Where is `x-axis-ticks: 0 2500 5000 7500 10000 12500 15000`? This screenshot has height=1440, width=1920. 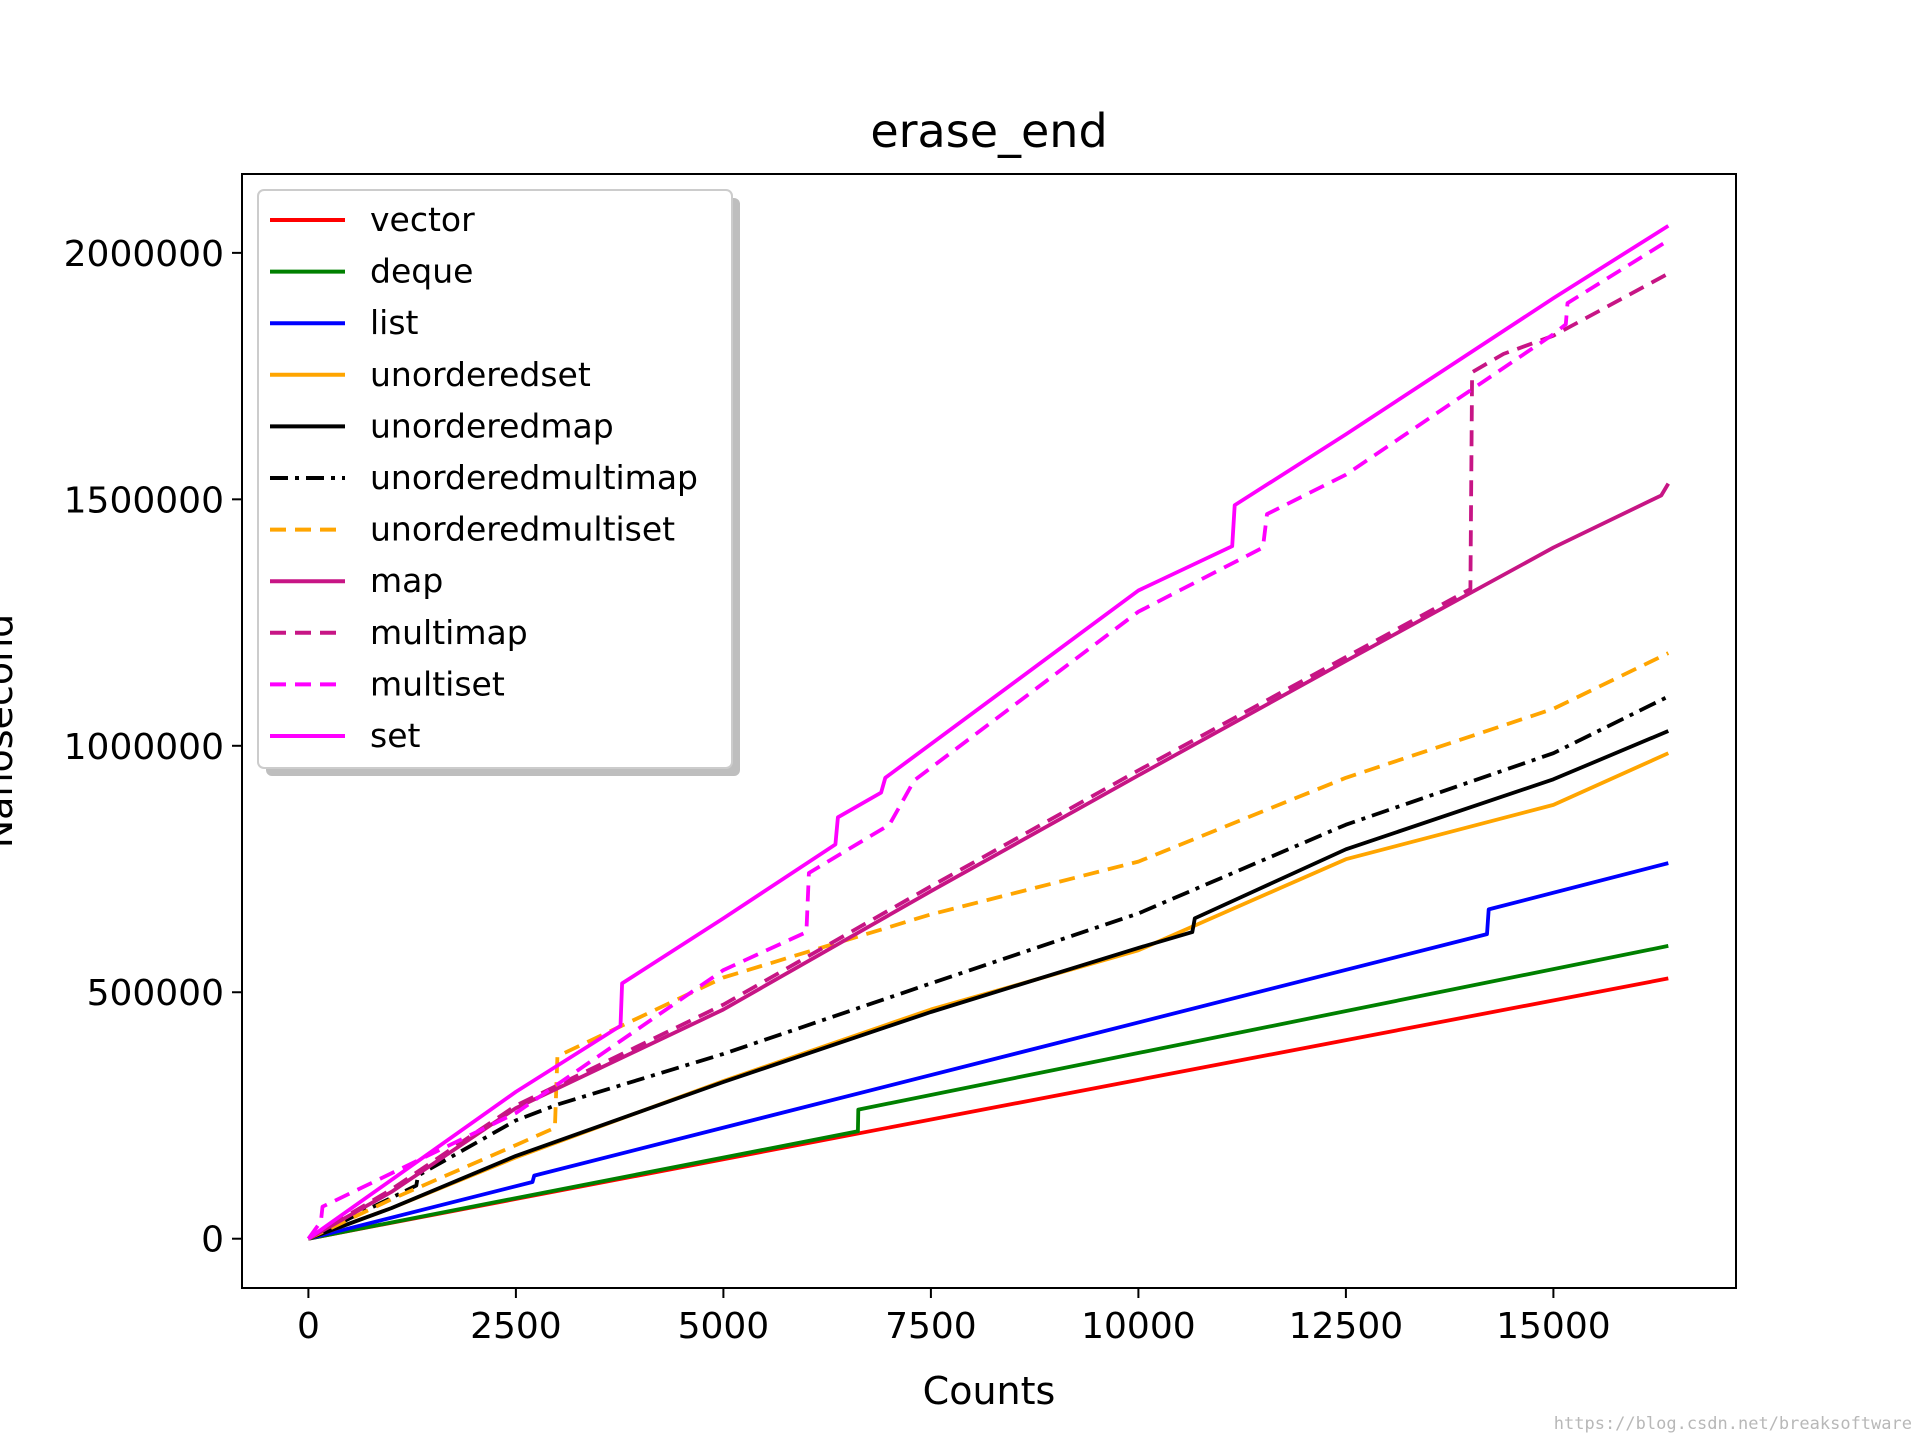 x-axis-ticks: 0 2500 5000 7500 10000 12500 15000 is located at coordinates (954, 1317).